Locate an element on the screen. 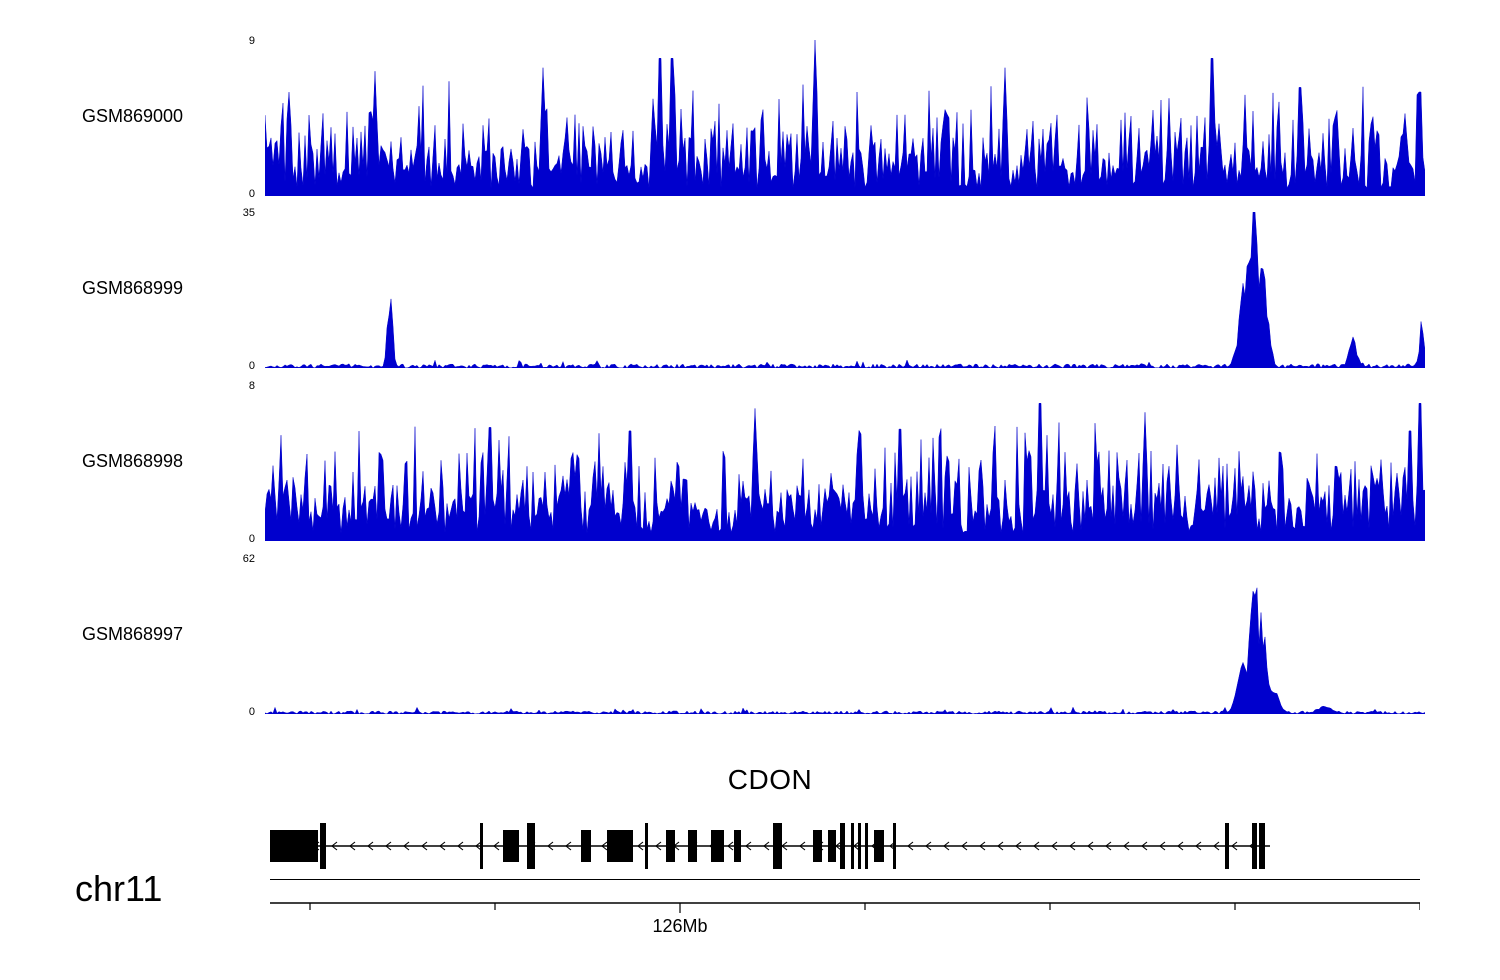  gene-model-svg is located at coordinates (770, 846).